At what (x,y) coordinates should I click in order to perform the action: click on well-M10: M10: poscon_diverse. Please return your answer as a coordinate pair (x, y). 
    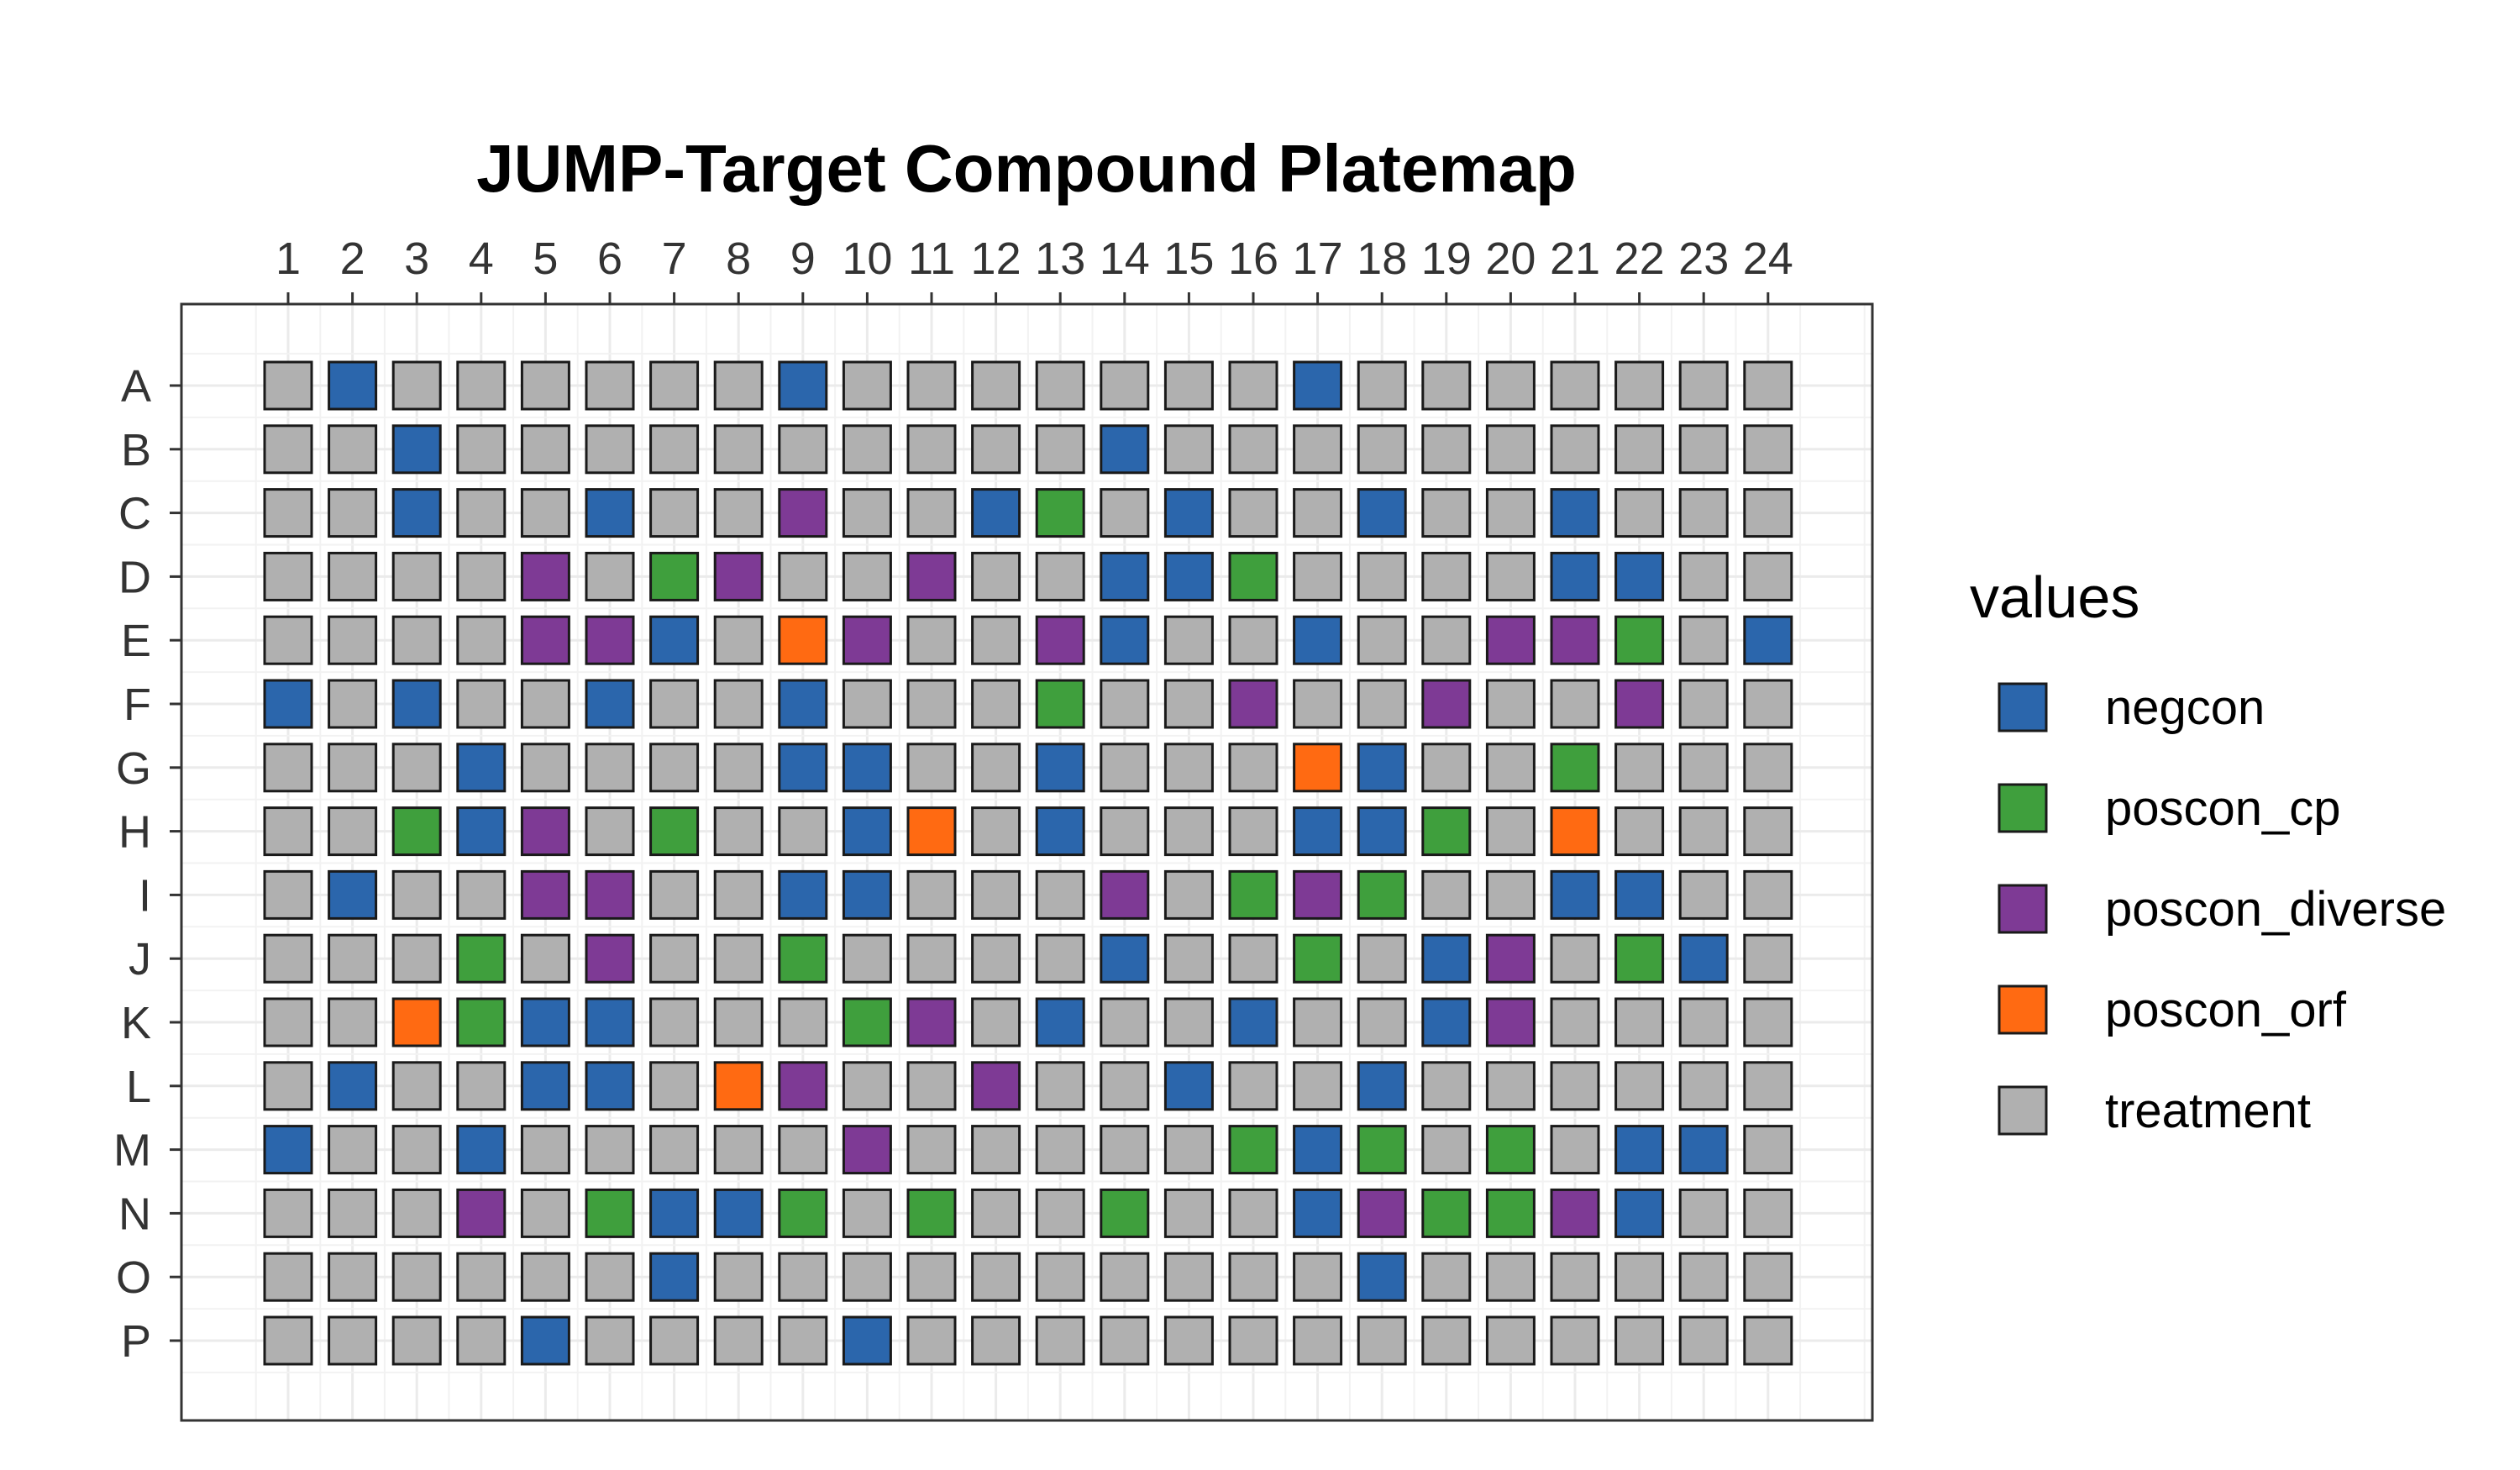
    Looking at the image, I should click on (867, 1150).